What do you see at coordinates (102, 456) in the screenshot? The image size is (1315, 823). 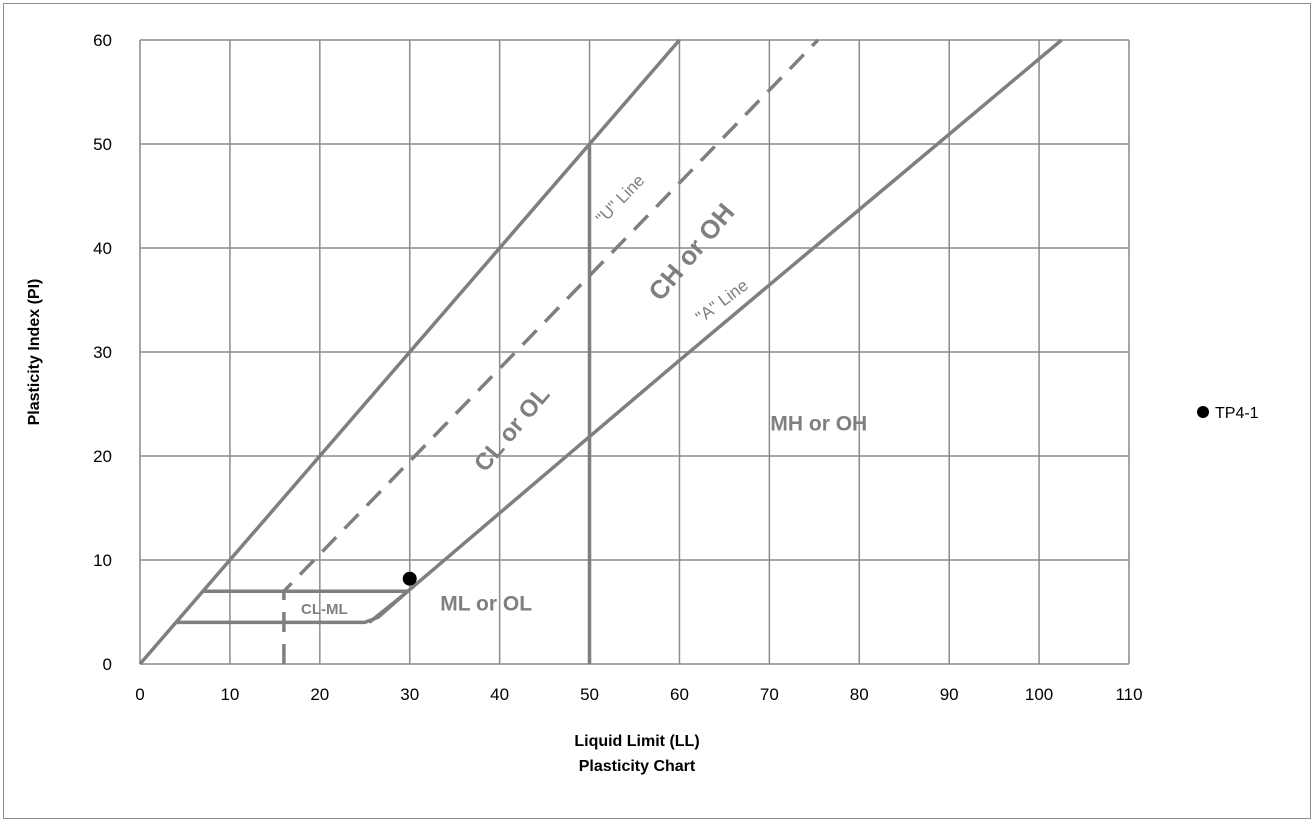 I see `y-tick-label: 20` at bounding box center [102, 456].